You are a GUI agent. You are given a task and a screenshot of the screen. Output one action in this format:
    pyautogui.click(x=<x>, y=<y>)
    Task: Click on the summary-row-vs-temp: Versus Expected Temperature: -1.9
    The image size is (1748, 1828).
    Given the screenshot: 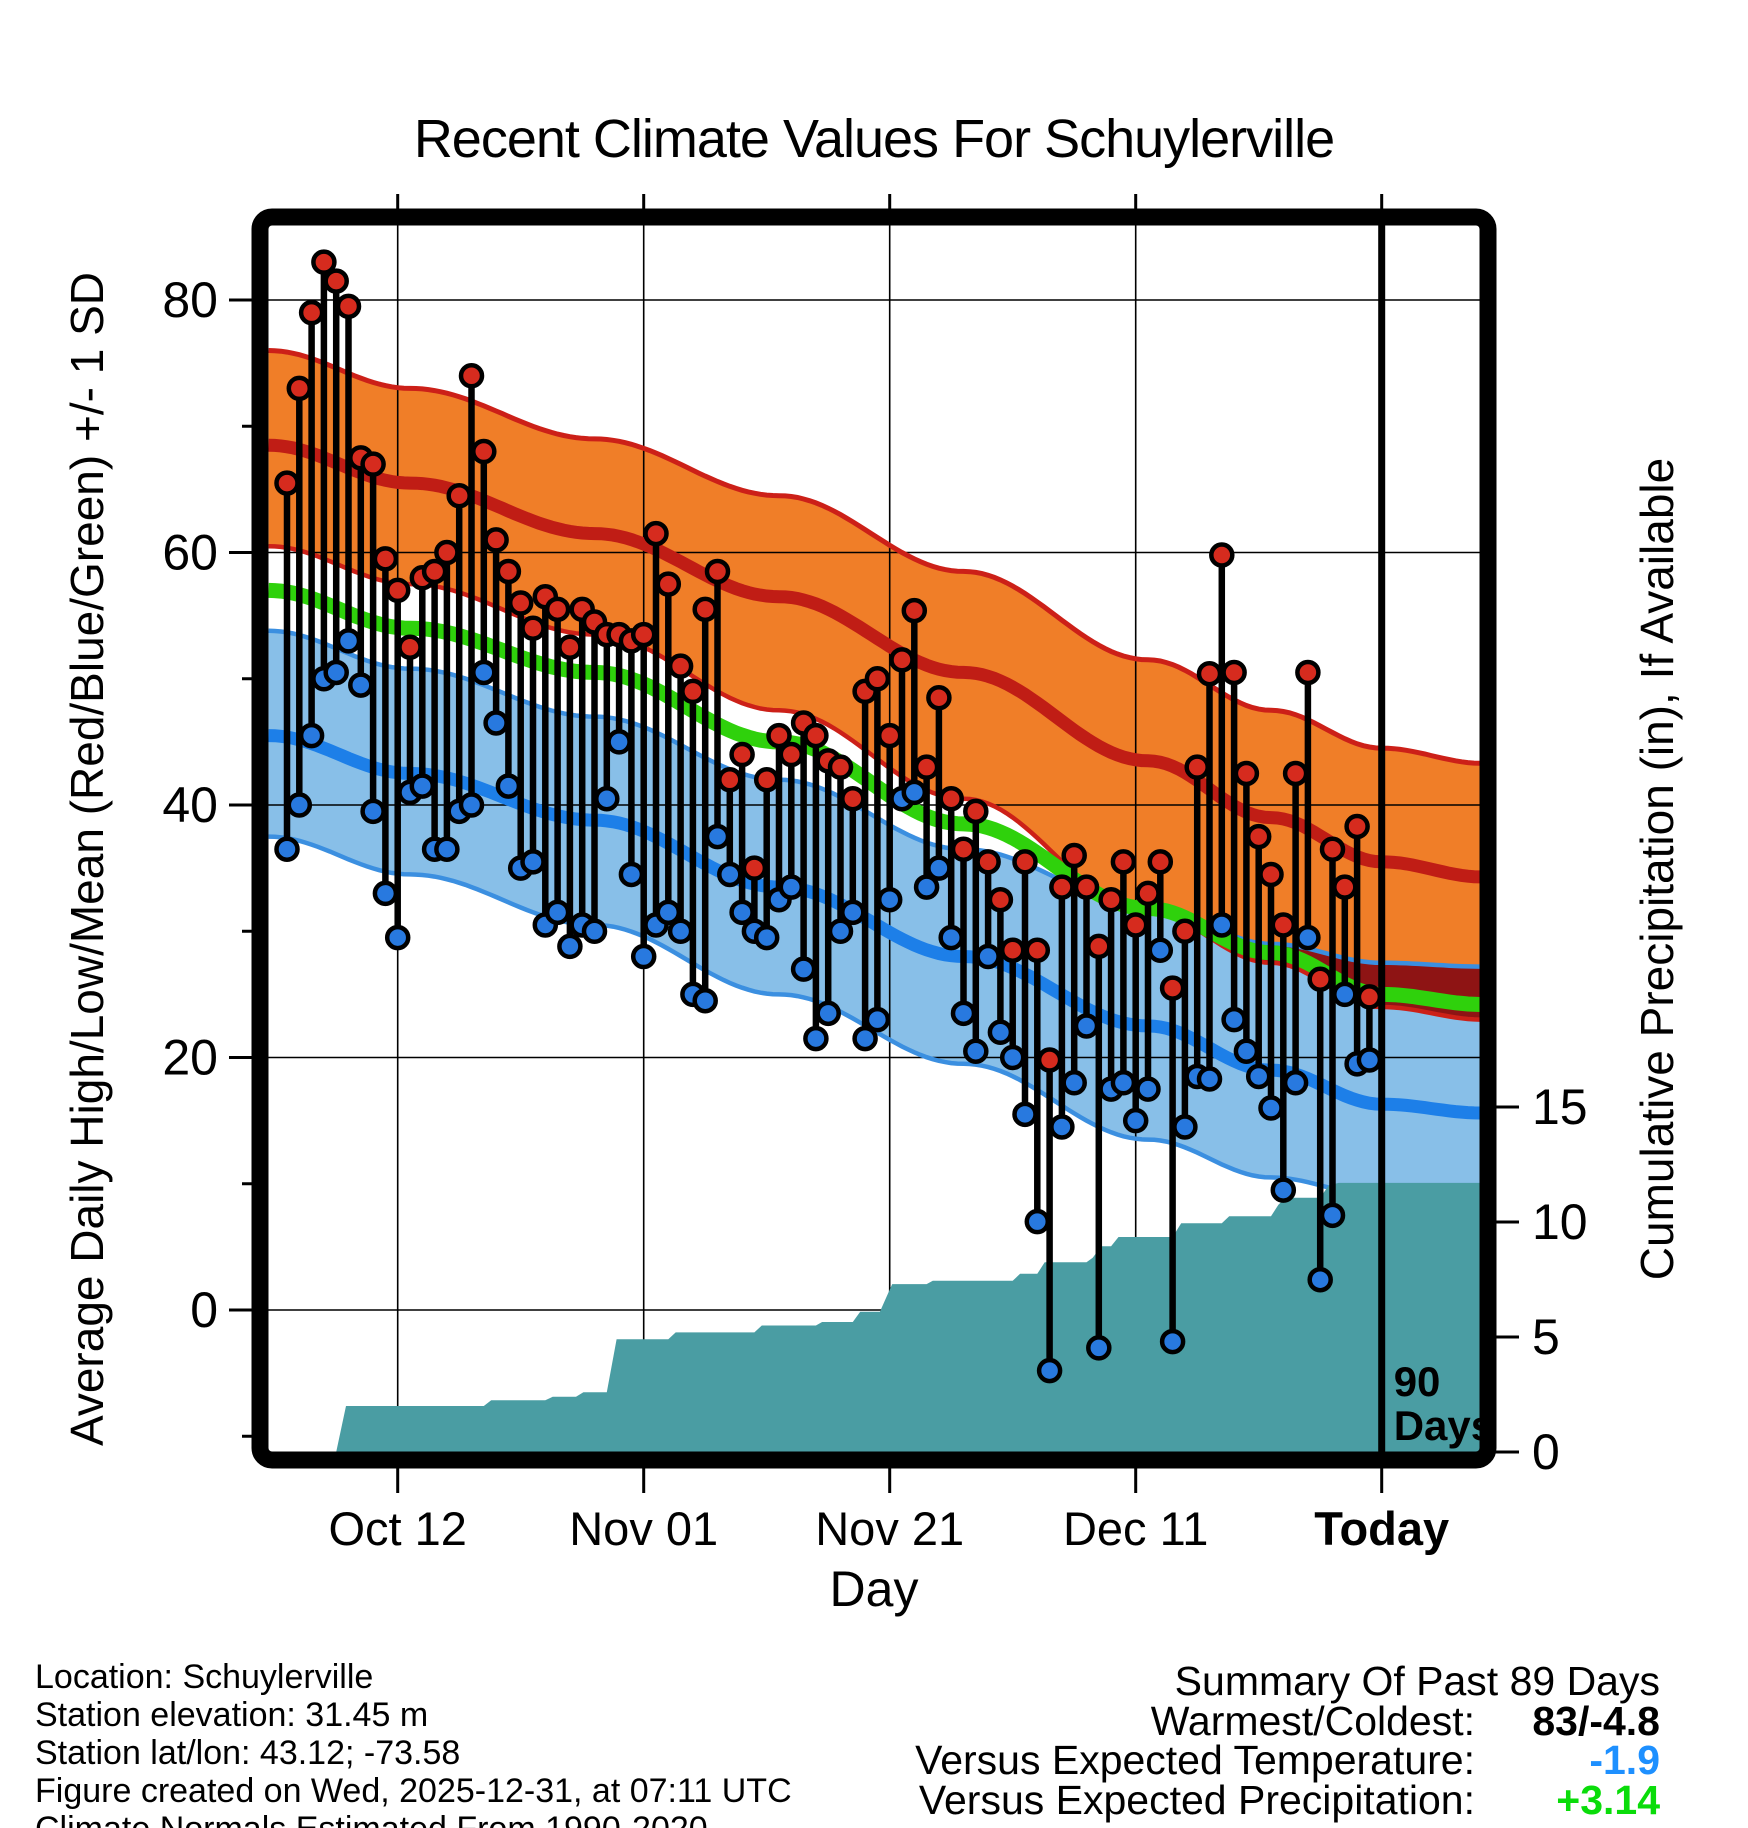 What is the action you would take?
    pyautogui.click(x=1210, y=1760)
    